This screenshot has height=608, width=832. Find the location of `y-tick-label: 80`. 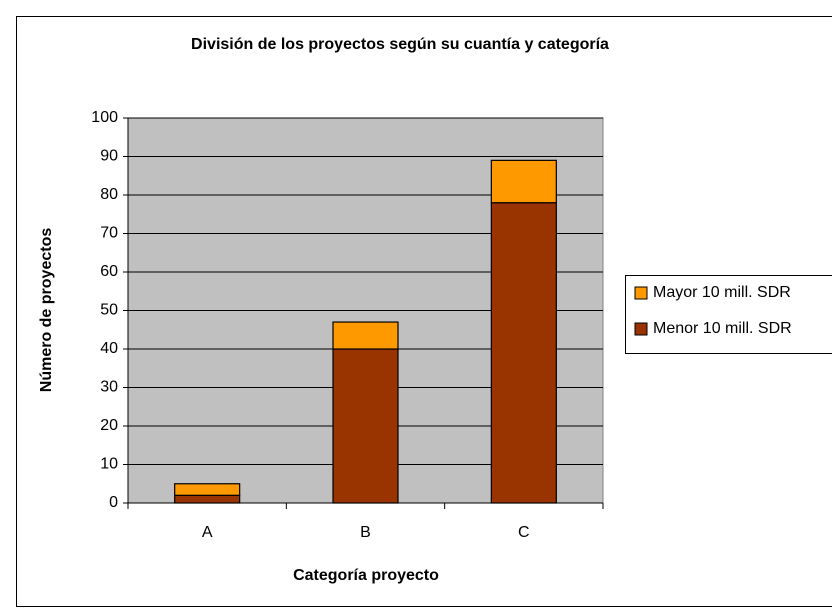

y-tick-label: 80 is located at coordinates (109, 194).